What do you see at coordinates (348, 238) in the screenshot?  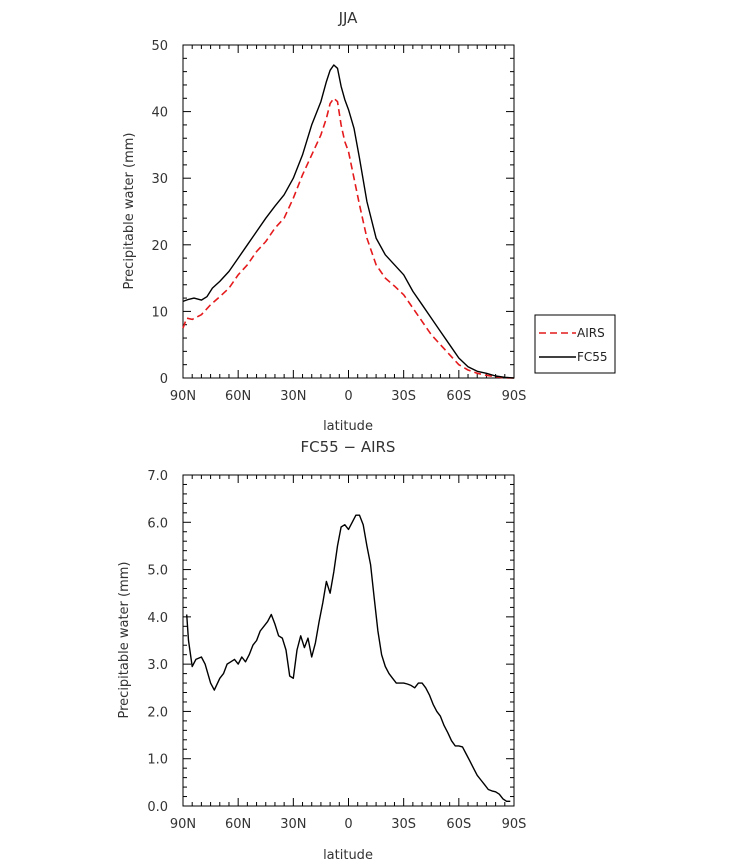 I see `series-line-airs` at bounding box center [348, 238].